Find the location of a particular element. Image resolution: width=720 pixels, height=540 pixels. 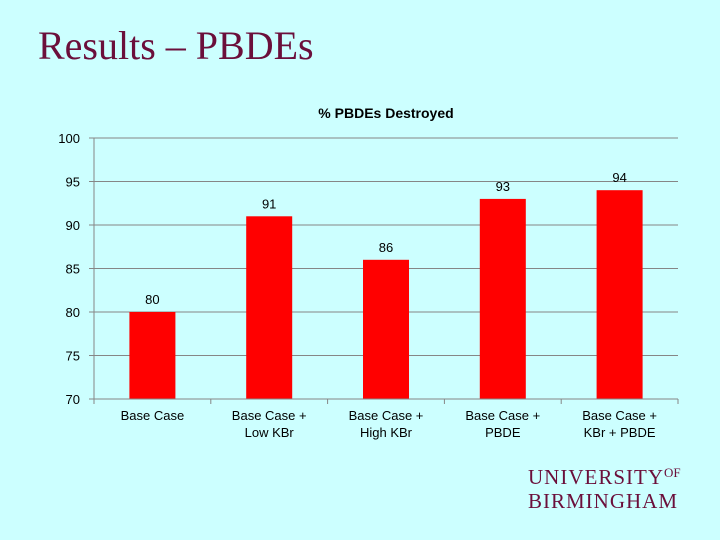

data-label: 91 is located at coordinates (269, 203).